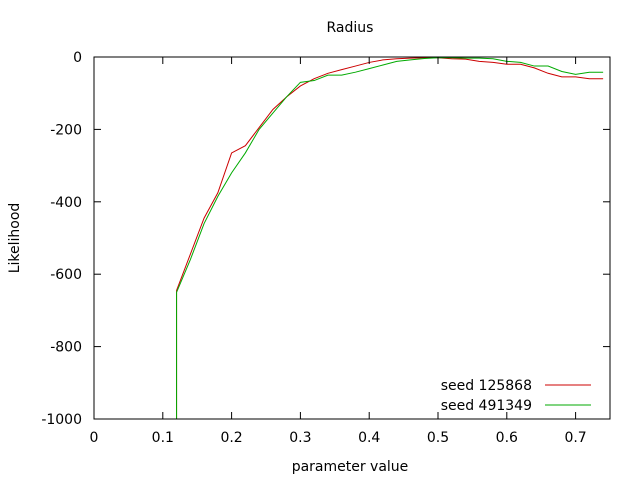  What do you see at coordinates (516, 396) in the screenshot?
I see `legend: seed 125868 seed 491349` at bounding box center [516, 396].